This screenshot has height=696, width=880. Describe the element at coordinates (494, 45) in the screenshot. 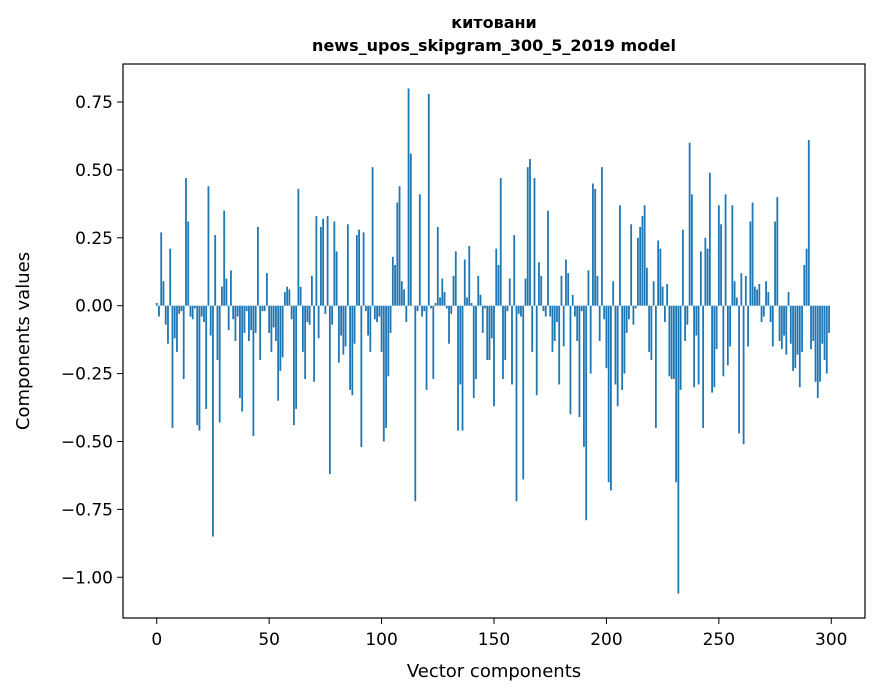

I see `chart-subtitle: news_upos_skipgram_300_5_2019 model` at that location.